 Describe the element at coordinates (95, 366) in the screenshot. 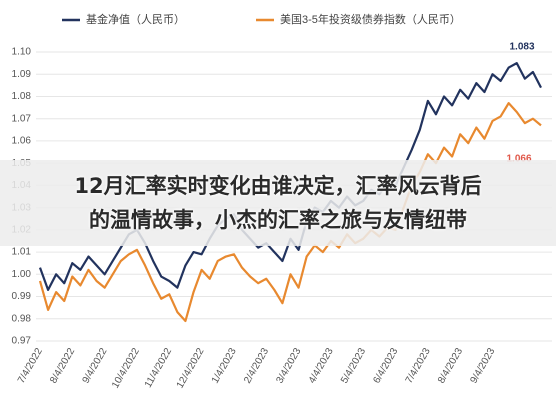

I see `x-tick-label: 9/4/2022` at that location.